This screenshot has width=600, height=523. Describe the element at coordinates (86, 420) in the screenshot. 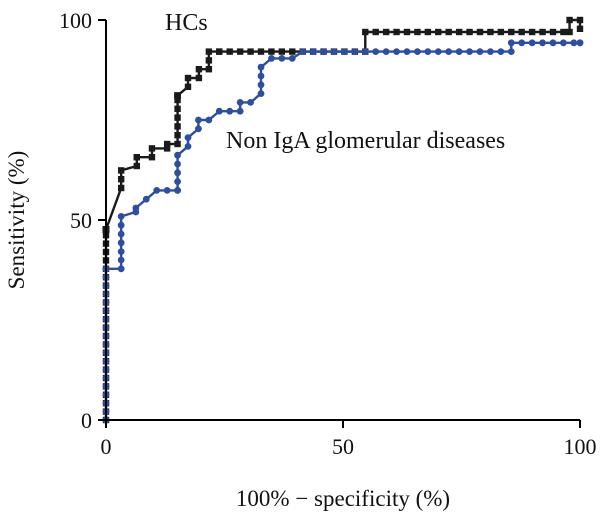

I see `y-tick-label-0: 0` at that location.